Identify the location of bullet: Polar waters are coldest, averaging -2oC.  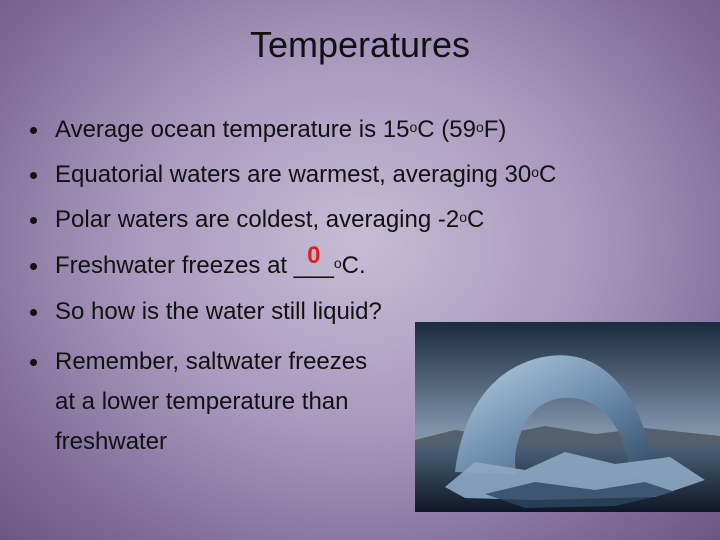
(257, 220).